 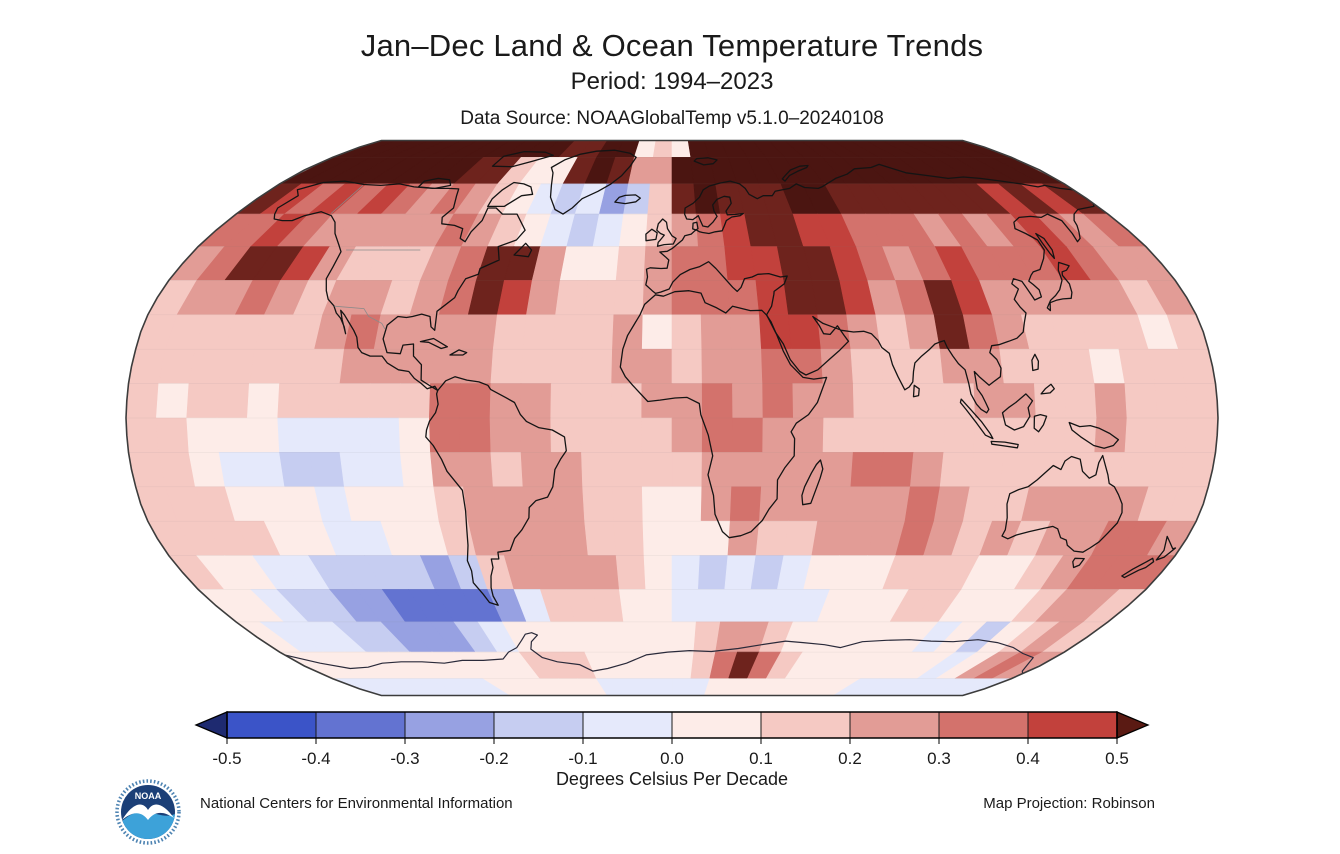 What do you see at coordinates (375, 257) in the screenshot?
I see `country-borders` at bounding box center [375, 257].